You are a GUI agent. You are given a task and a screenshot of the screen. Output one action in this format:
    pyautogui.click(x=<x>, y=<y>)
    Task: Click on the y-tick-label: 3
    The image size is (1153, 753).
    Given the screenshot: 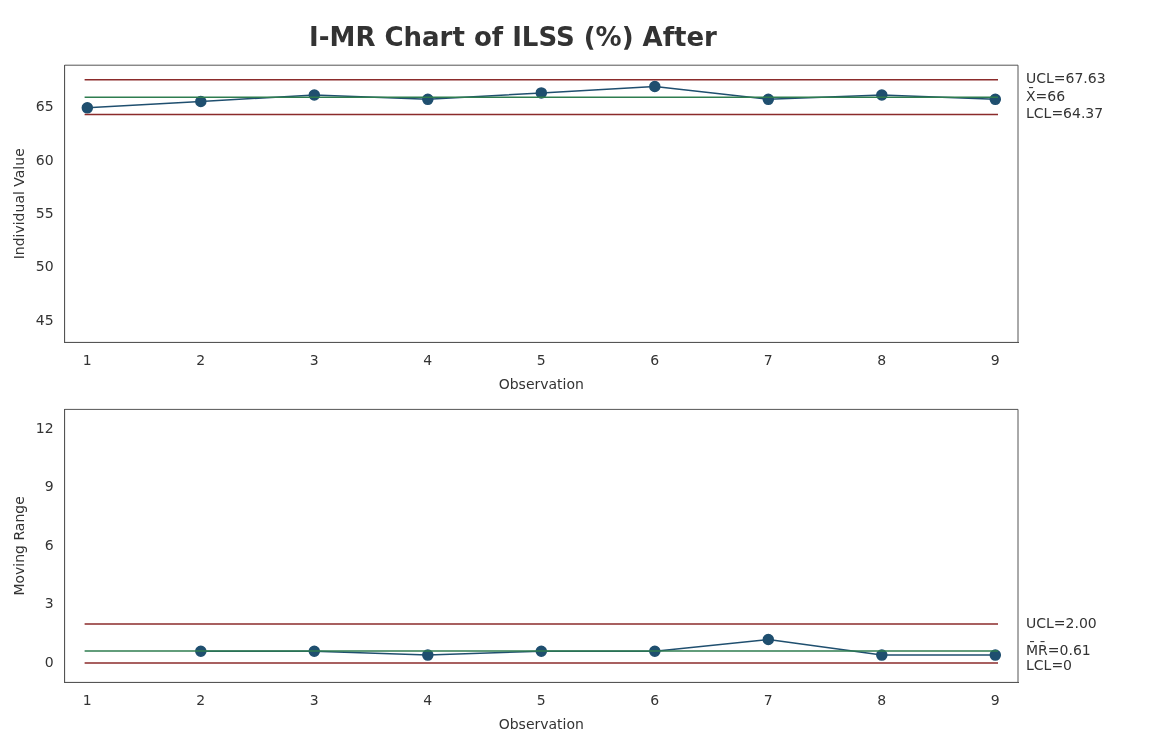 What is the action you would take?
    pyautogui.click(x=49, y=603)
    